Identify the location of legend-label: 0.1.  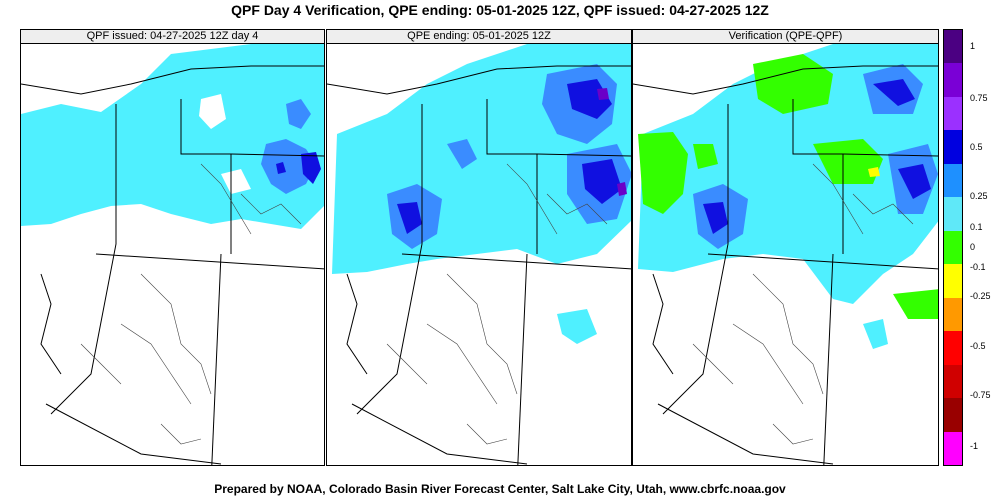
(976, 227).